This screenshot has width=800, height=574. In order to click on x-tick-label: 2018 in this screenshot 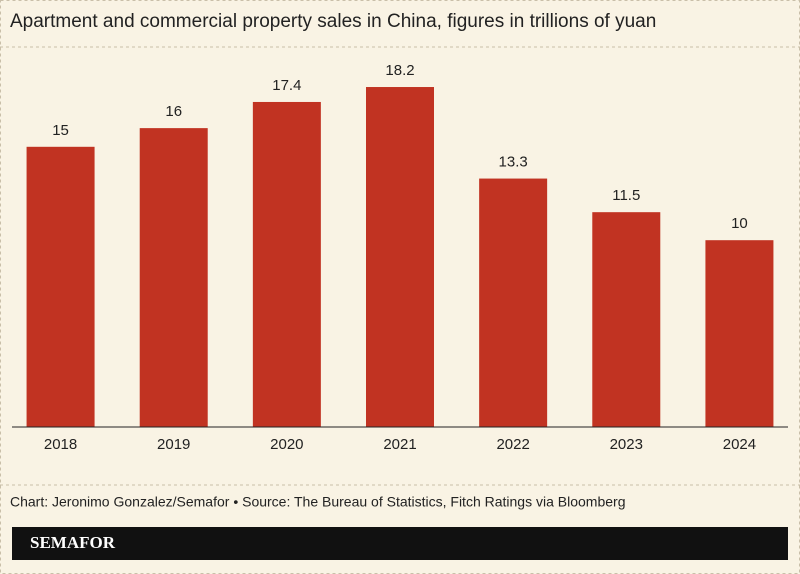, I will do `click(60, 444)`.